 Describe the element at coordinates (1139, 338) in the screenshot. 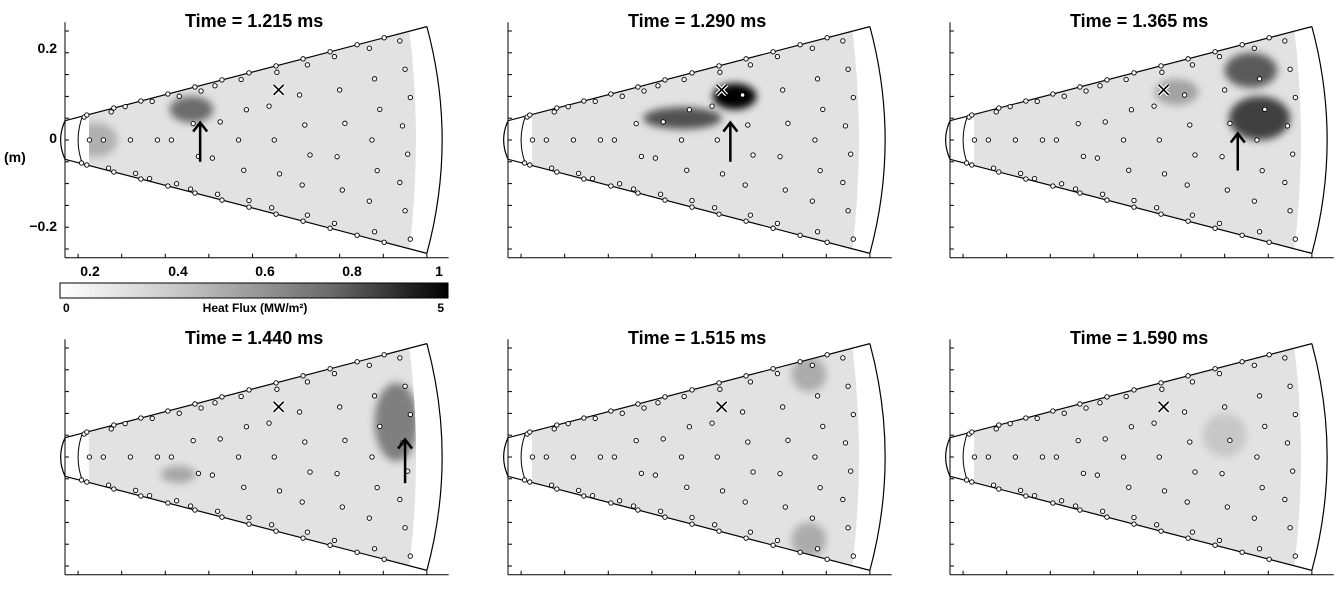

I see `panel-title: Time = 1.590 ms` at that location.